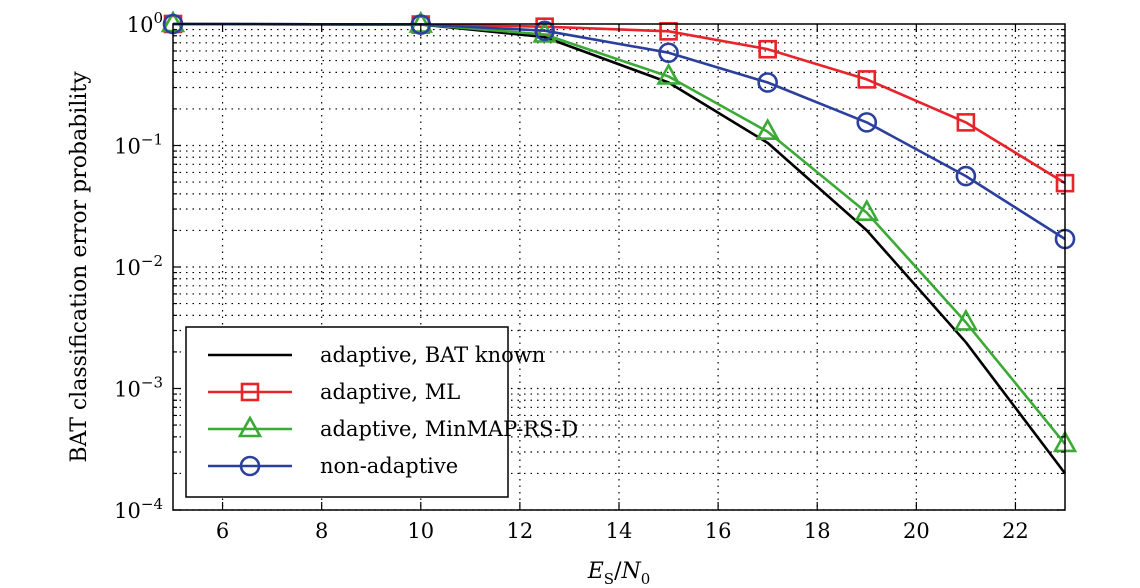  I want to click on x-tick-label: 18, so click(817, 531).